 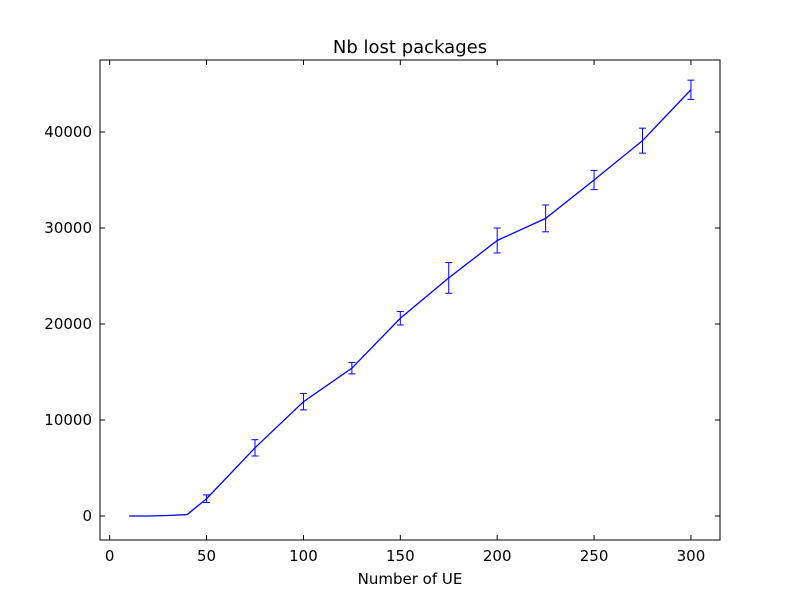 What do you see at coordinates (68, 132) in the screenshot?
I see `y-tick-label: 40000` at bounding box center [68, 132].